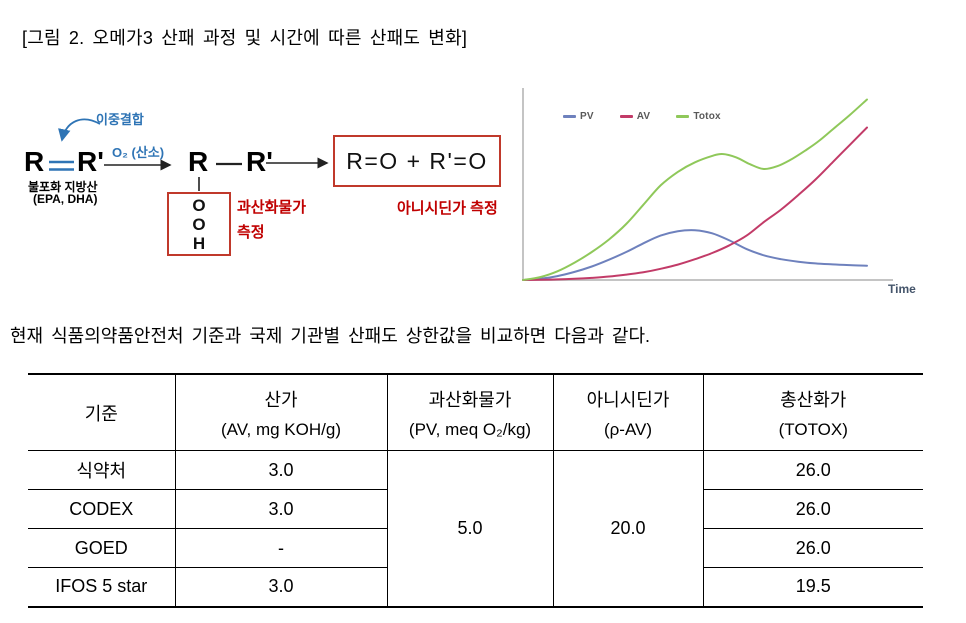  I want to click on cell-merged-pv: 5.0, so click(470, 528).